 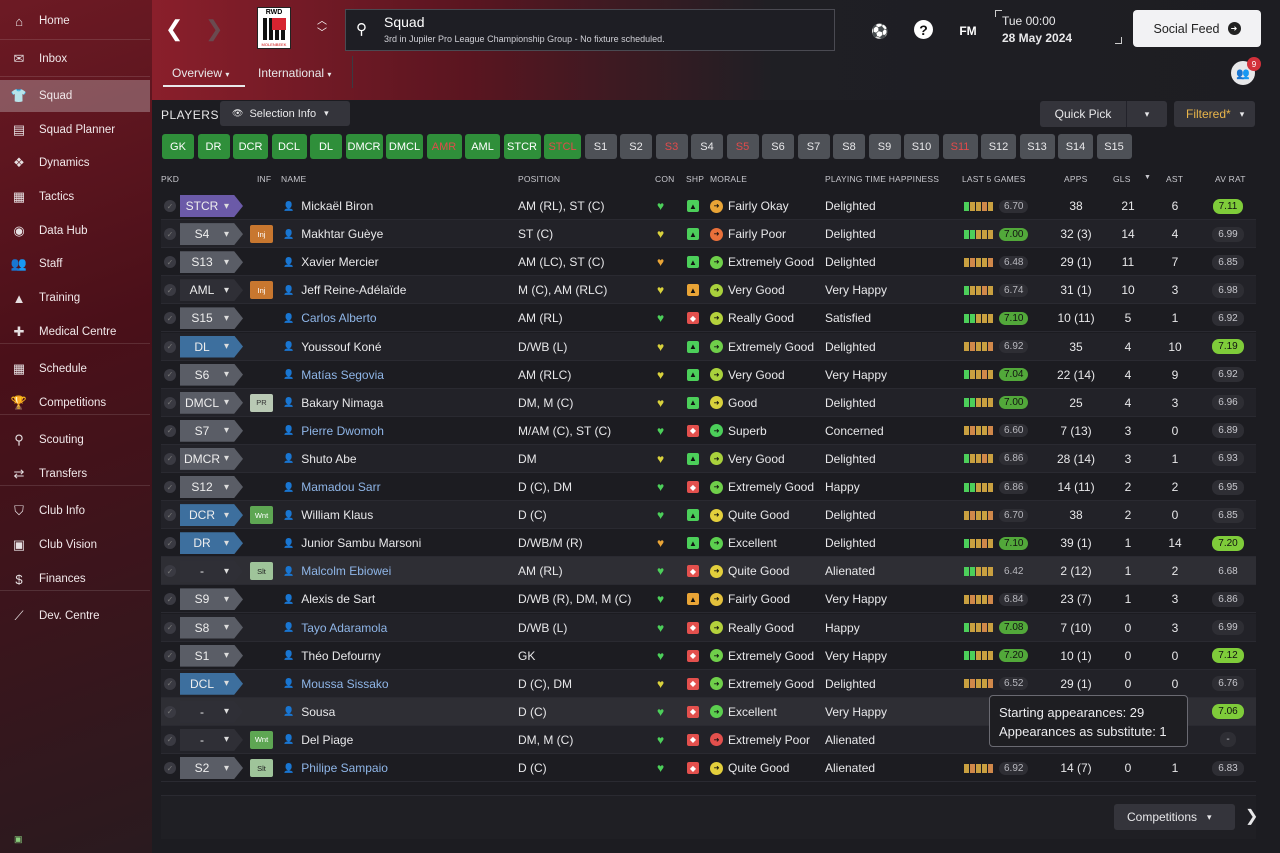 I want to click on tab-overview: Overview ▾, so click(x=200, y=73).